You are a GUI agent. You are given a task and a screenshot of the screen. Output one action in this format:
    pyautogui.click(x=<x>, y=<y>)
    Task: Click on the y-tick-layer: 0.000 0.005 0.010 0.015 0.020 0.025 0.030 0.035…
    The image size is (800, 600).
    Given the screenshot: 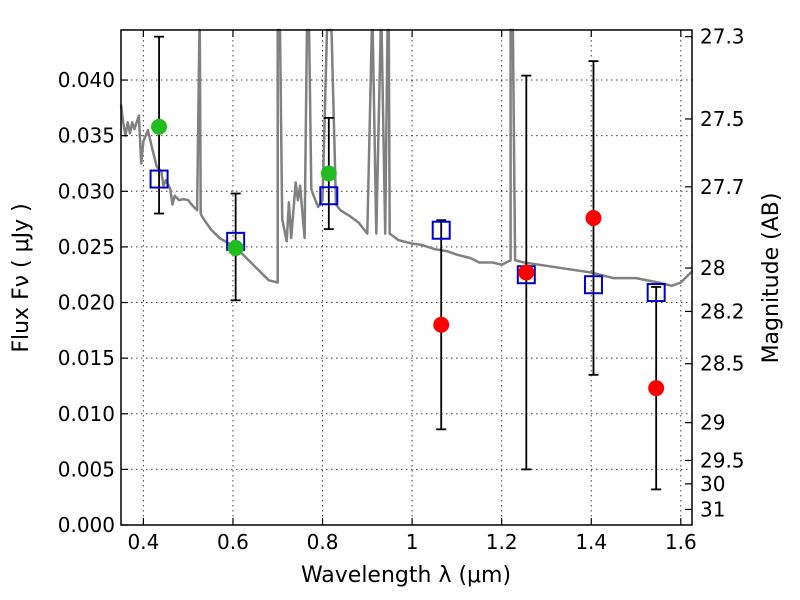 What is the action you would take?
    pyautogui.click(x=93, y=302)
    